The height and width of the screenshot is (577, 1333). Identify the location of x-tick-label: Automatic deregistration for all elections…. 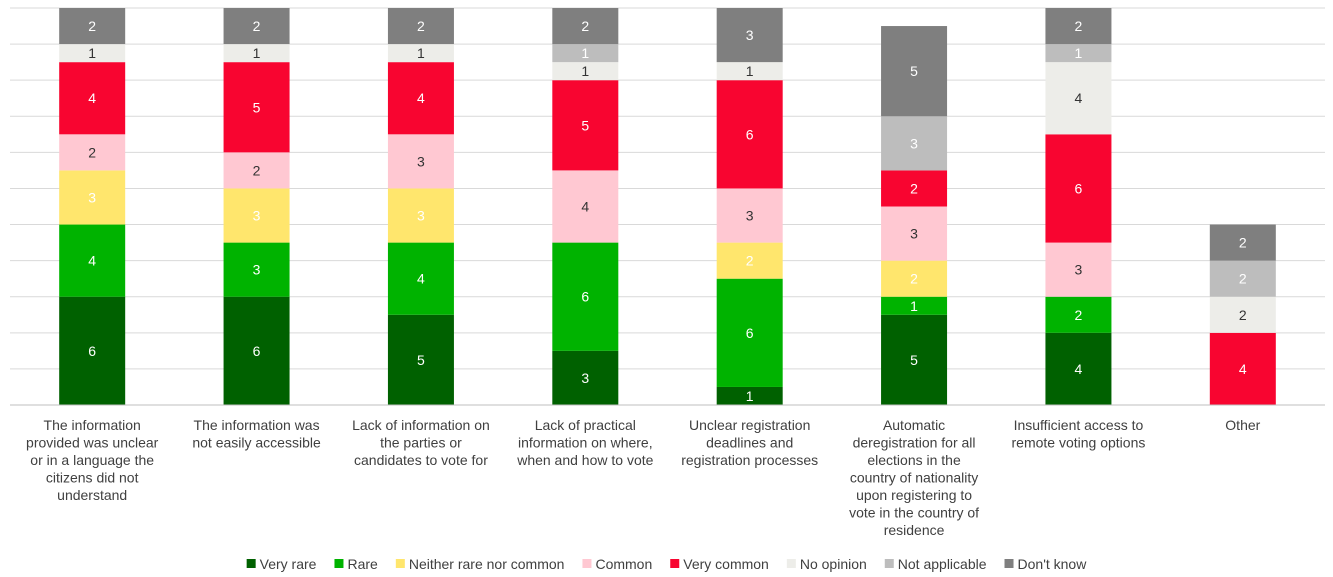
(914, 477).